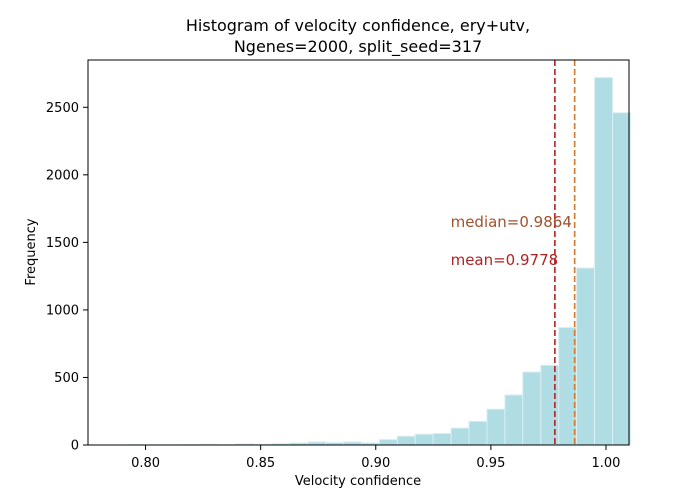 The height and width of the screenshot is (500, 700). I want to click on y-axis-ticks: 0 500 1000 1500 2000 2500, so click(67, 277).